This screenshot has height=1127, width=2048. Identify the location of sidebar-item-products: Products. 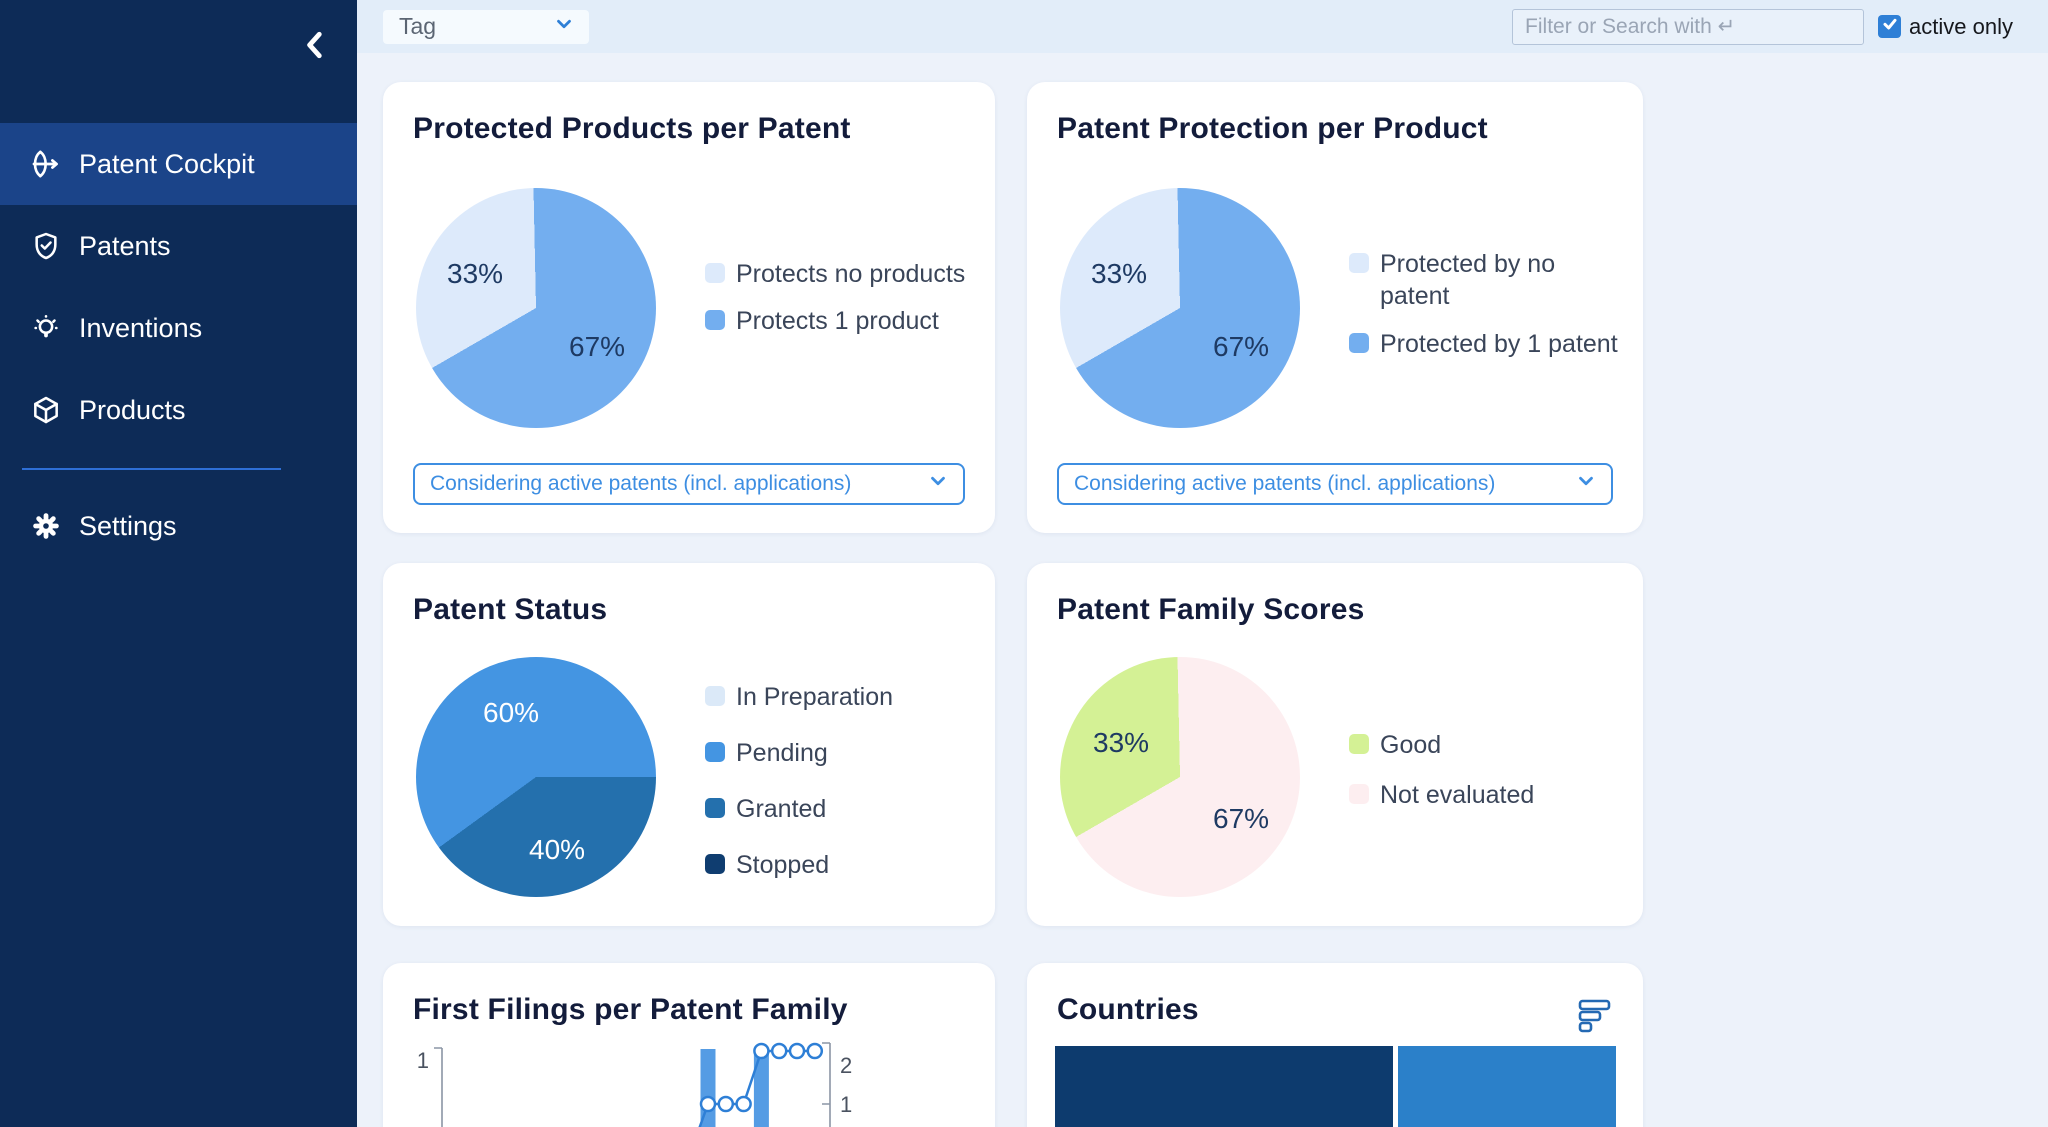
(178, 410).